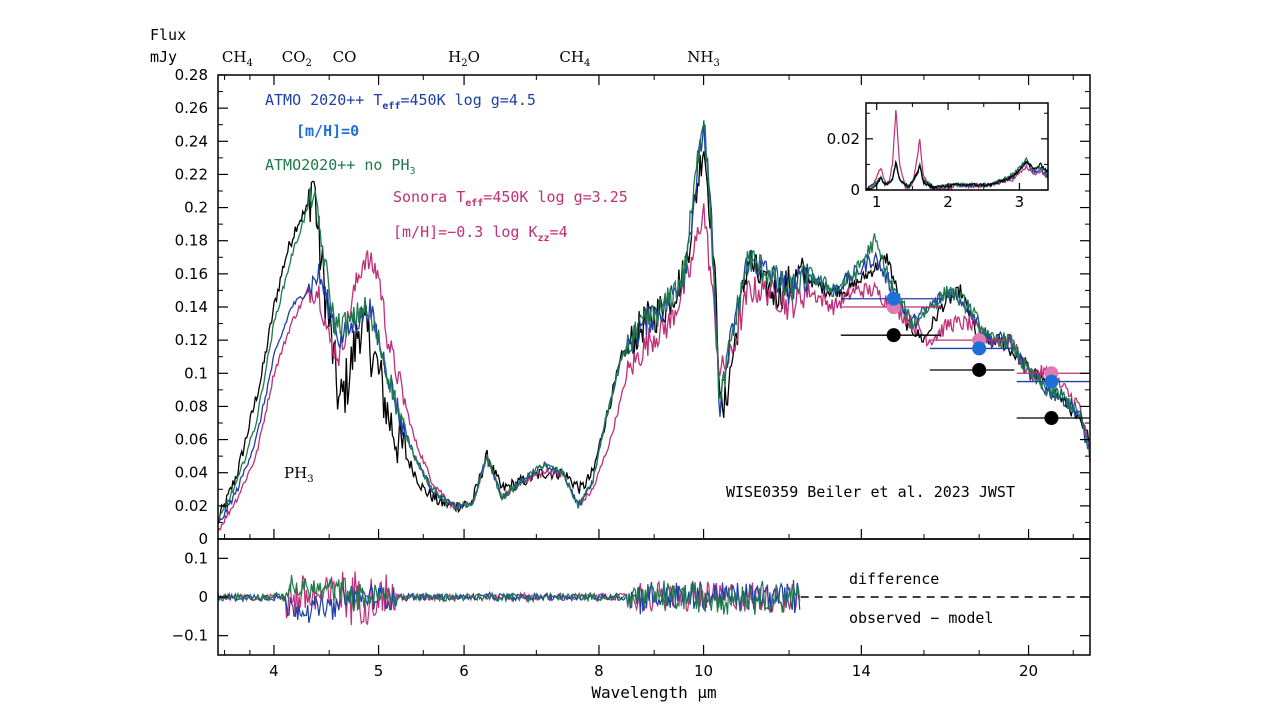 This screenshot has width=1280, height=718. I want to click on atmo-no-ph3-label: ATMO2020++ no PH3, so click(340, 166).